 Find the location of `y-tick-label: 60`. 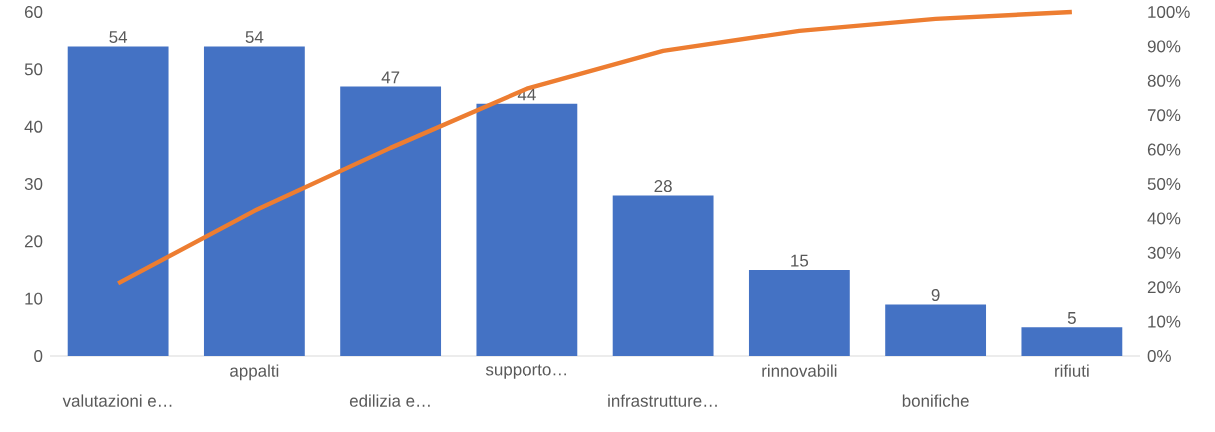

y-tick-label: 60 is located at coordinates (34, 12).